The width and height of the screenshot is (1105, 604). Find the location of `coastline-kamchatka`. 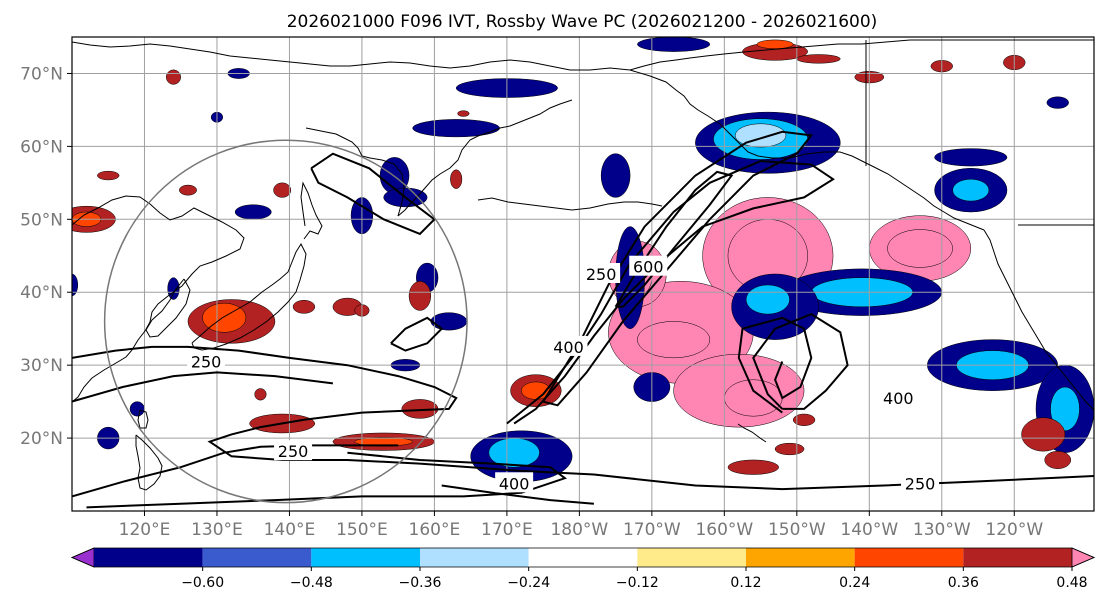

coastline-kamchatka is located at coordinates (485, 158).